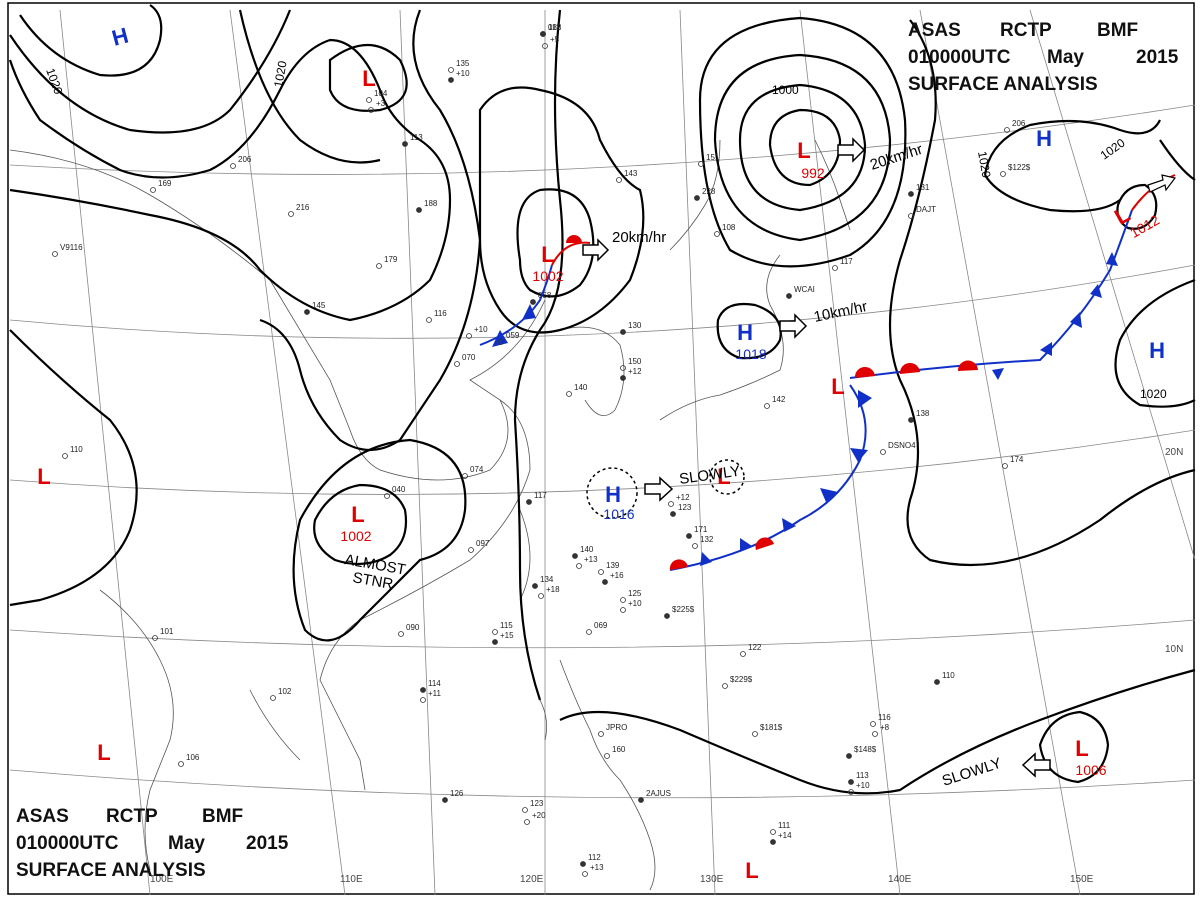 The height and width of the screenshot is (899, 1200). I want to click on station-value: 150, so click(635, 361).